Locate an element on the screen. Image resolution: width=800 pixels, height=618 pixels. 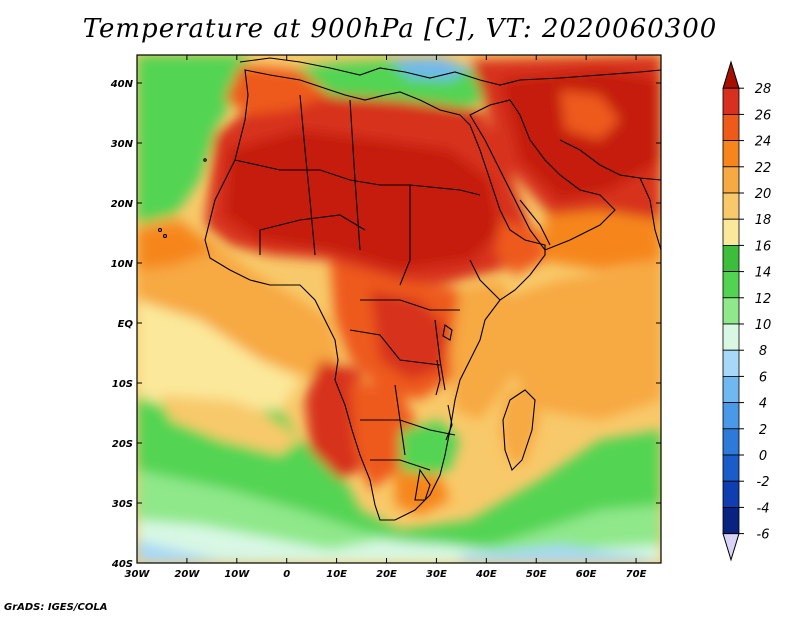
lon-label: 30W is located at coordinates (138, 574).